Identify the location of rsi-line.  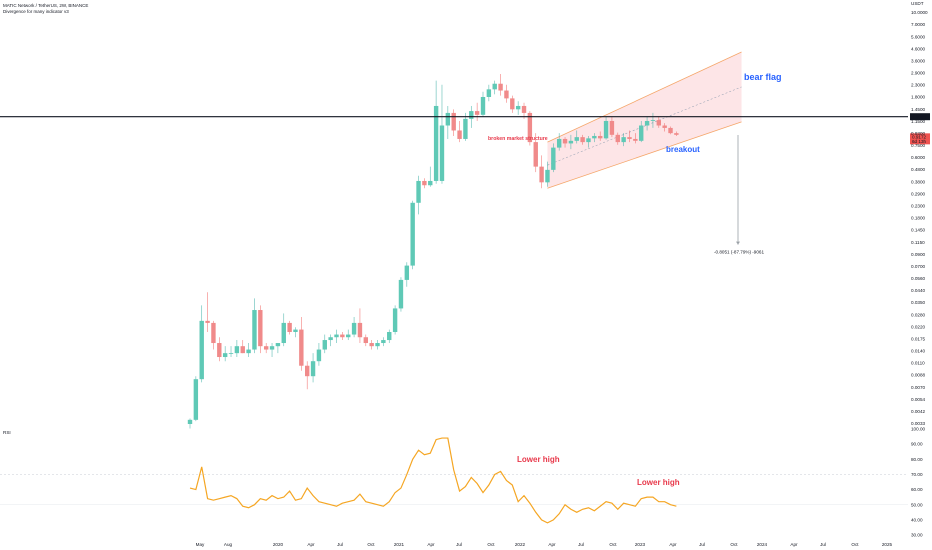
(433, 480).